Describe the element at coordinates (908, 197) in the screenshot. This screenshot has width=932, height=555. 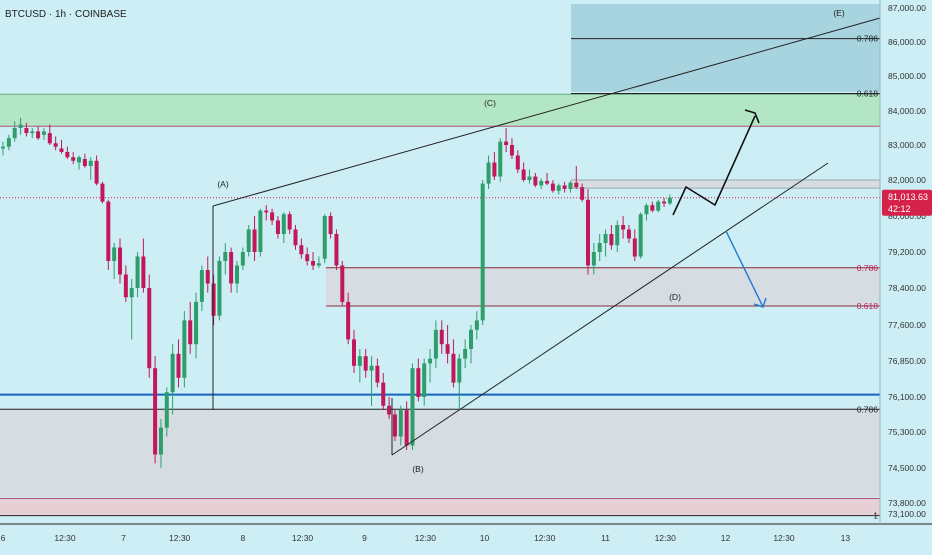
I see `last-price-value: 81,013.63` at that location.